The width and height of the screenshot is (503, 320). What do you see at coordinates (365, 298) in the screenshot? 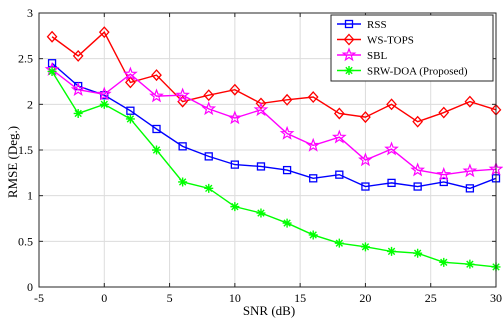
I see `x-tick-label: 20` at bounding box center [365, 298].